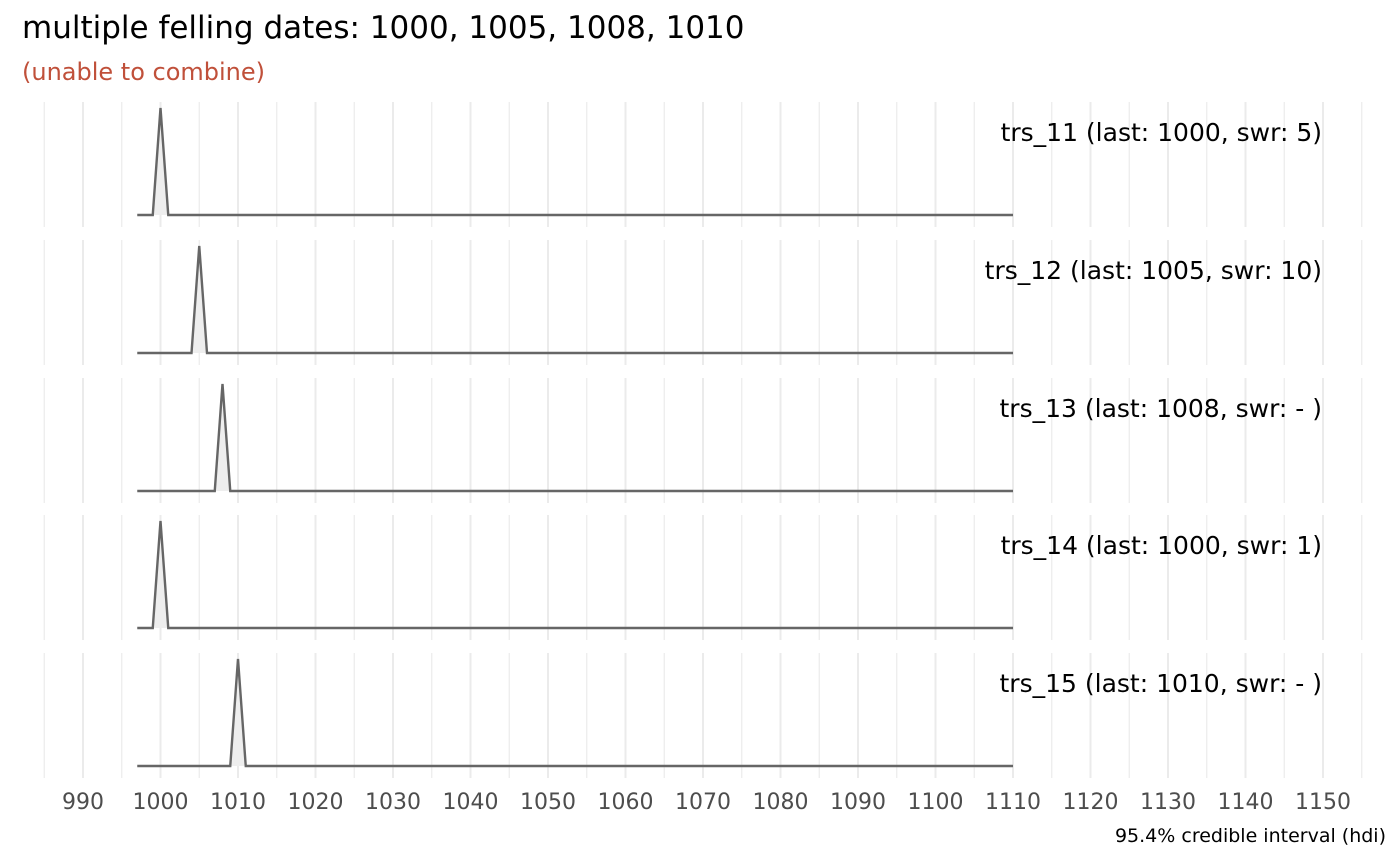 Image resolution: width=1400 pixels, height=865 pixels. What do you see at coordinates (1250, 836) in the screenshot?
I see `chart-caption: 95.4% credible interval (hdi)` at bounding box center [1250, 836].